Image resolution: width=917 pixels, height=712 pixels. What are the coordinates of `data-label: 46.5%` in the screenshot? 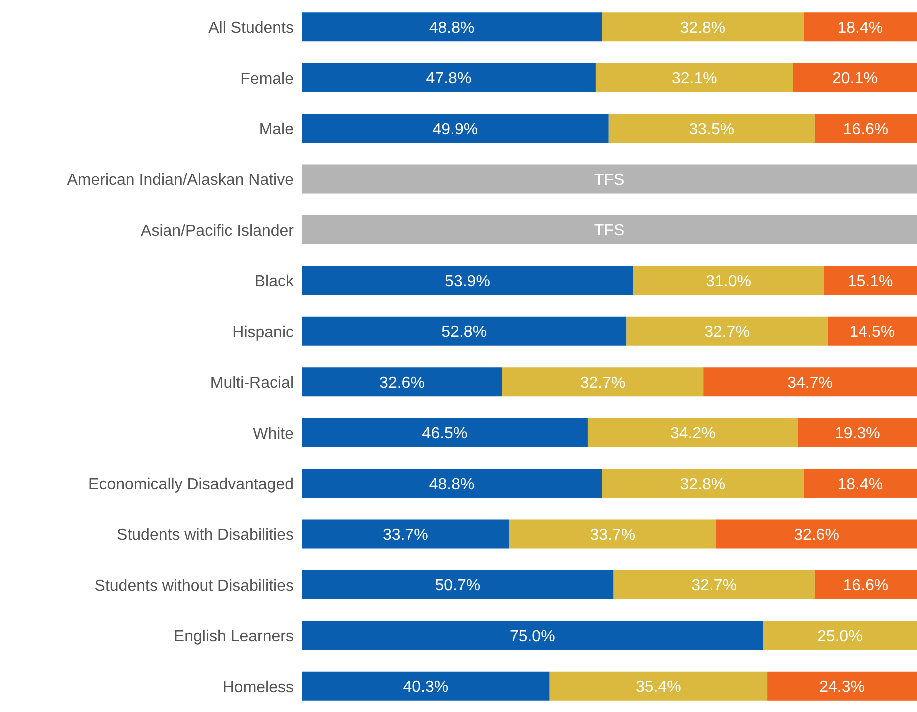 It's located at (445, 434).